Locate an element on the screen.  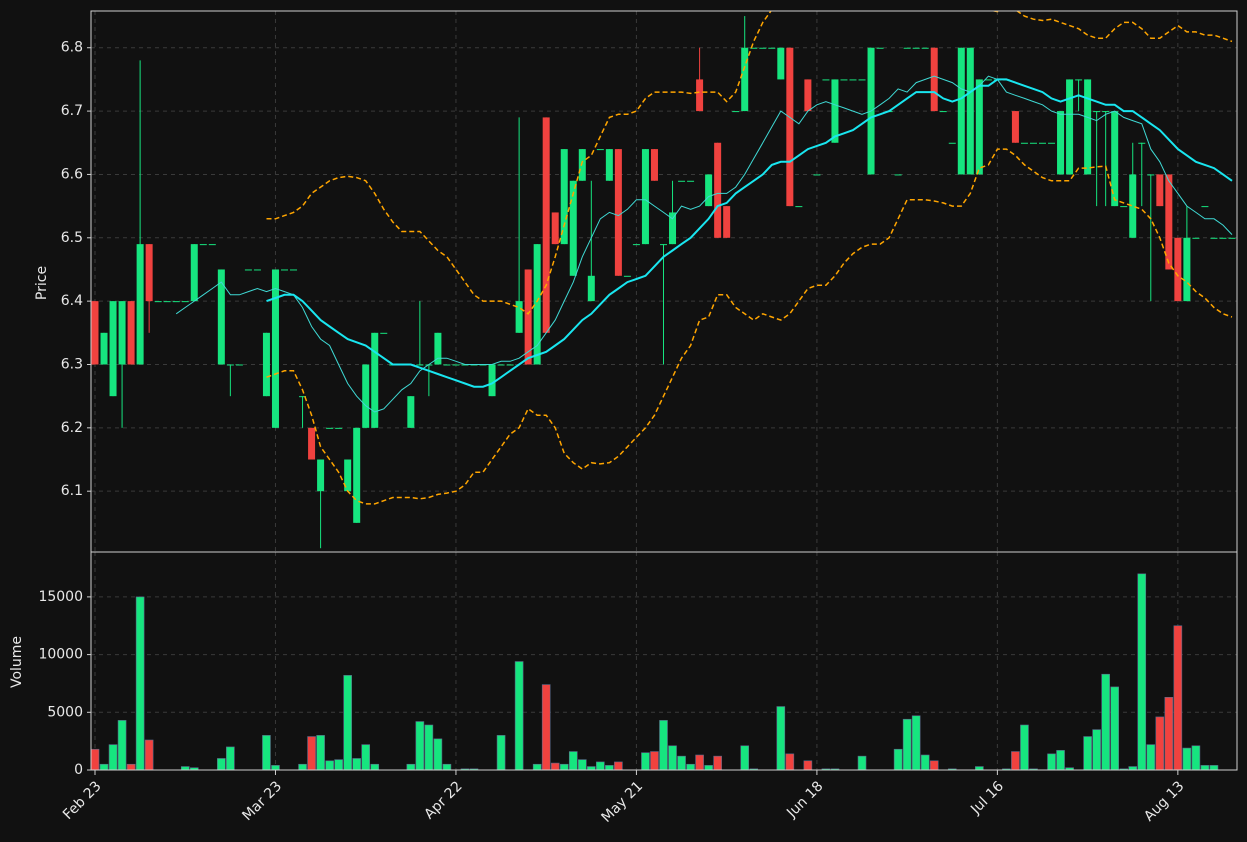
y-tick-label: 6.4 is located at coordinates (72, 301).